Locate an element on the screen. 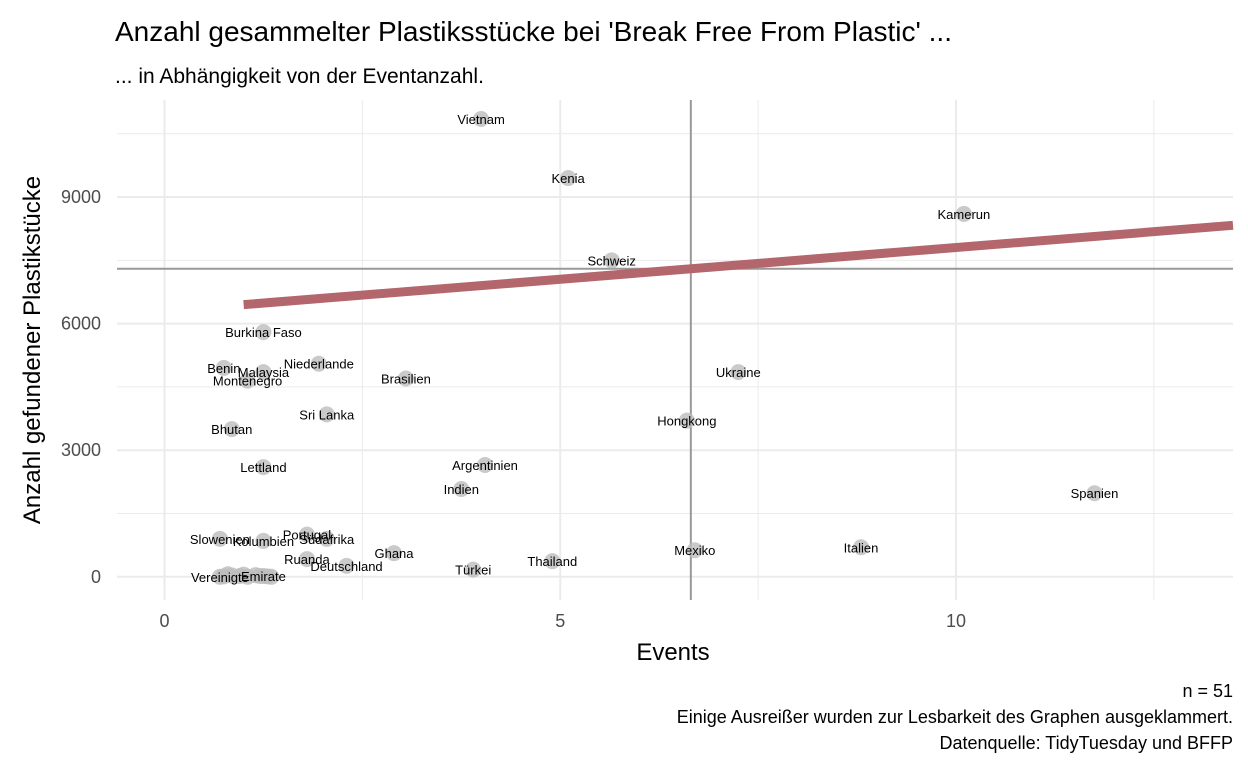  caption-line: n = 51 is located at coordinates (1207, 691).